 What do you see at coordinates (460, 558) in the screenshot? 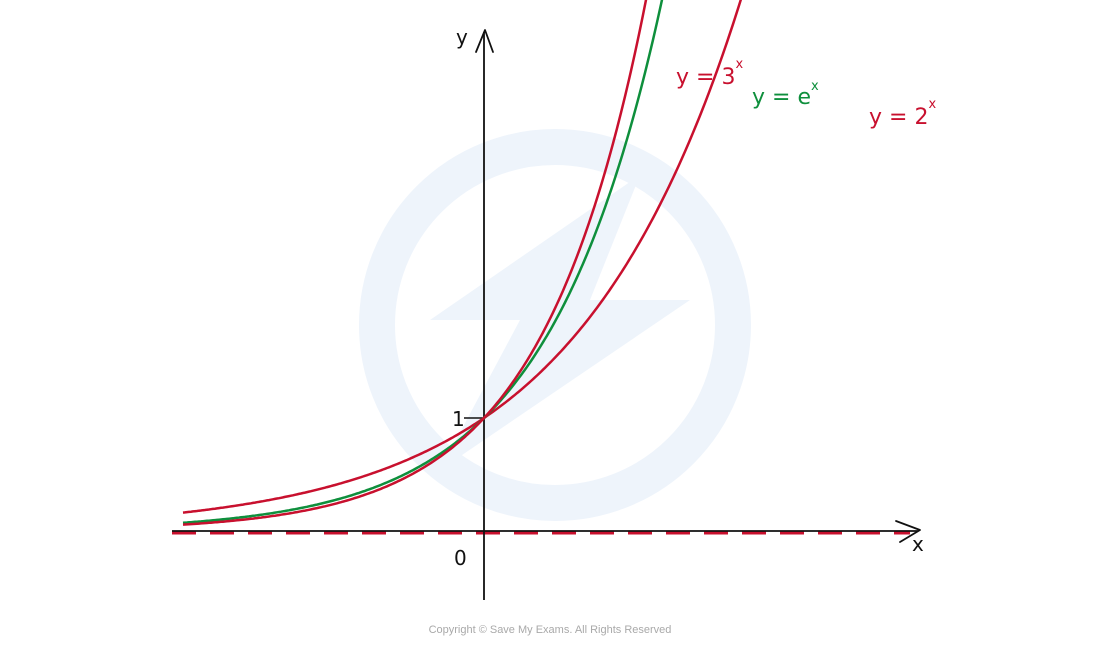
I see `origin-label: 0` at bounding box center [460, 558].